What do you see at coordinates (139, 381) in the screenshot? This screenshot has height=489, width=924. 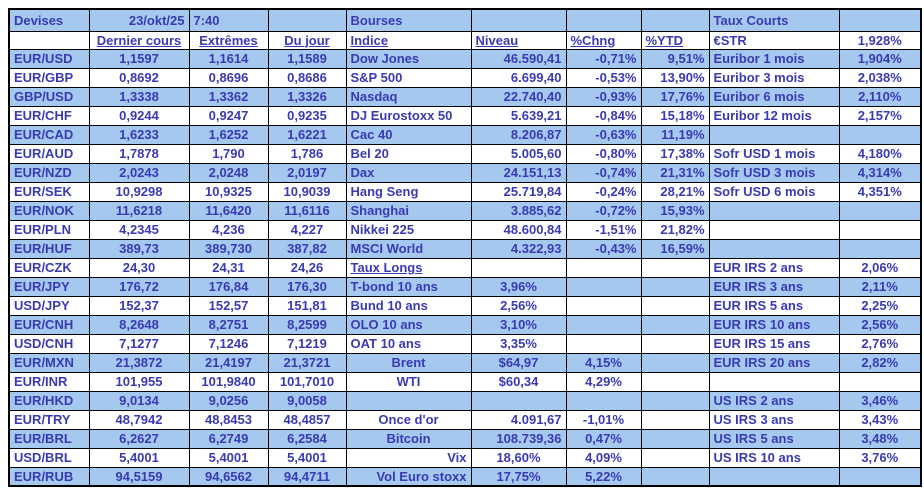 I see `cell-dernier-cours: 101,955` at bounding box center [139, 381].